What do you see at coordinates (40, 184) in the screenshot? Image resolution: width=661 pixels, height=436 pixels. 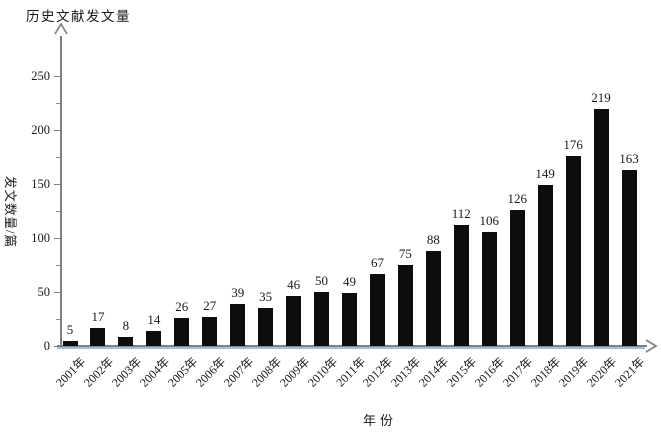 I see `y-axis-tick-label: 150` at bounding box center [40, 184].